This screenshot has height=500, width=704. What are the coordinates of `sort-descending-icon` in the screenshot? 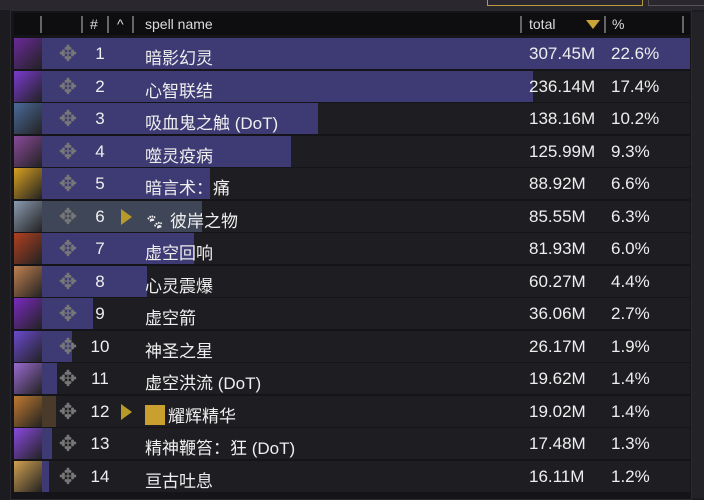 It's located at (593, 24).